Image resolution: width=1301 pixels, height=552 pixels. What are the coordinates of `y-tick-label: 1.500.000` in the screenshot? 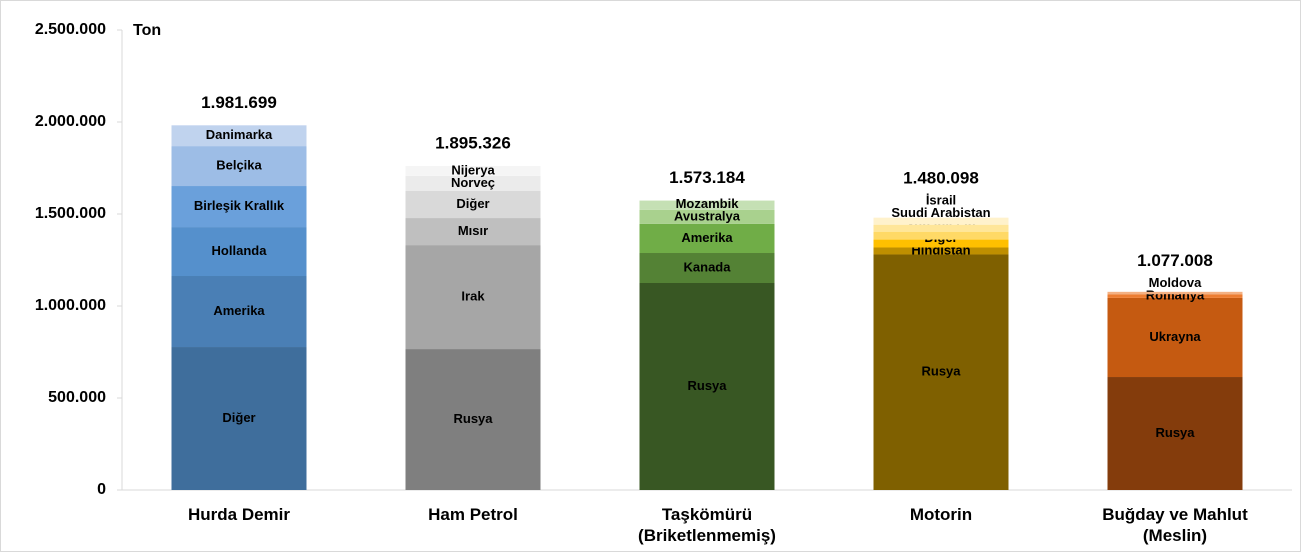 It's located at (70, 213).